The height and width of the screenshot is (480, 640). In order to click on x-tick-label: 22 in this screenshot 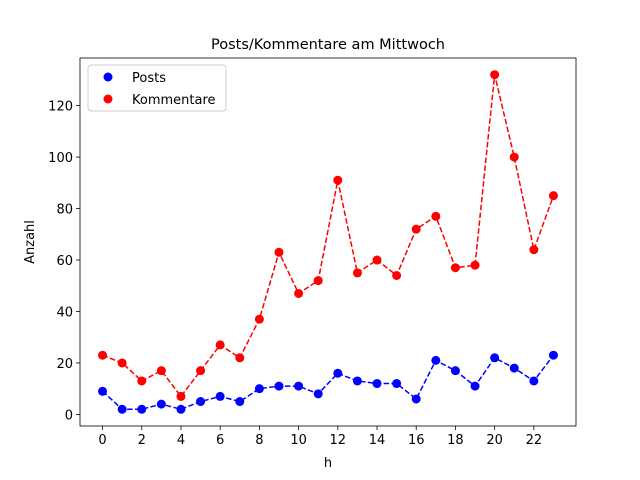, I will do `click(534, 440)`.